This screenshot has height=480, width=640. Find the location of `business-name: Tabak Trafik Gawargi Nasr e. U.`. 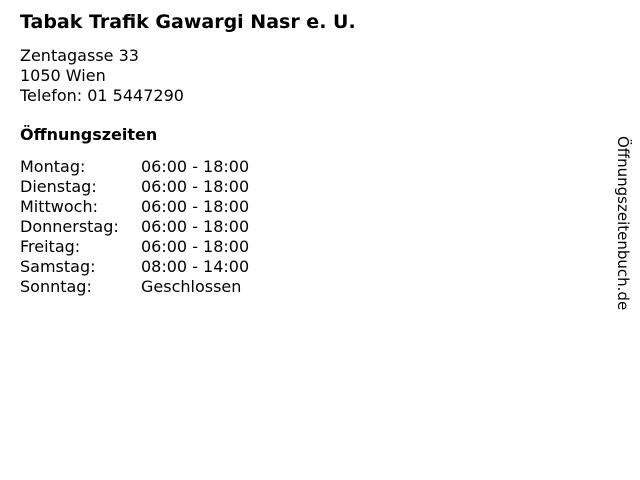

business-name: Tabak Trafik Gawargi Nasr e. U. is located at coordinates (188, 22).